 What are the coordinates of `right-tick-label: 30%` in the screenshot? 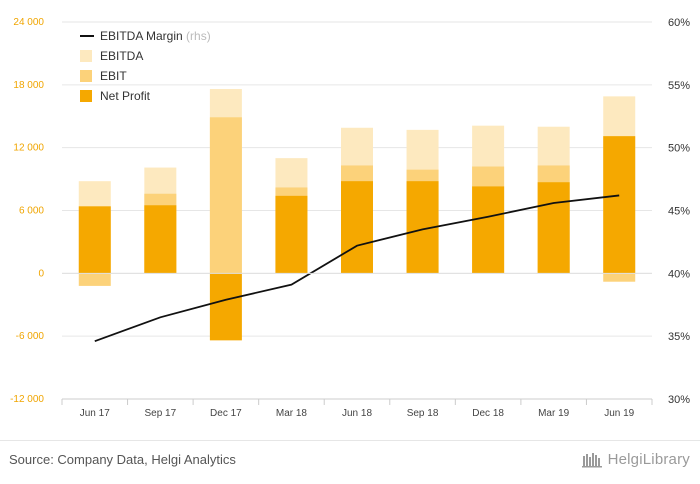 It's located at (679, 400).